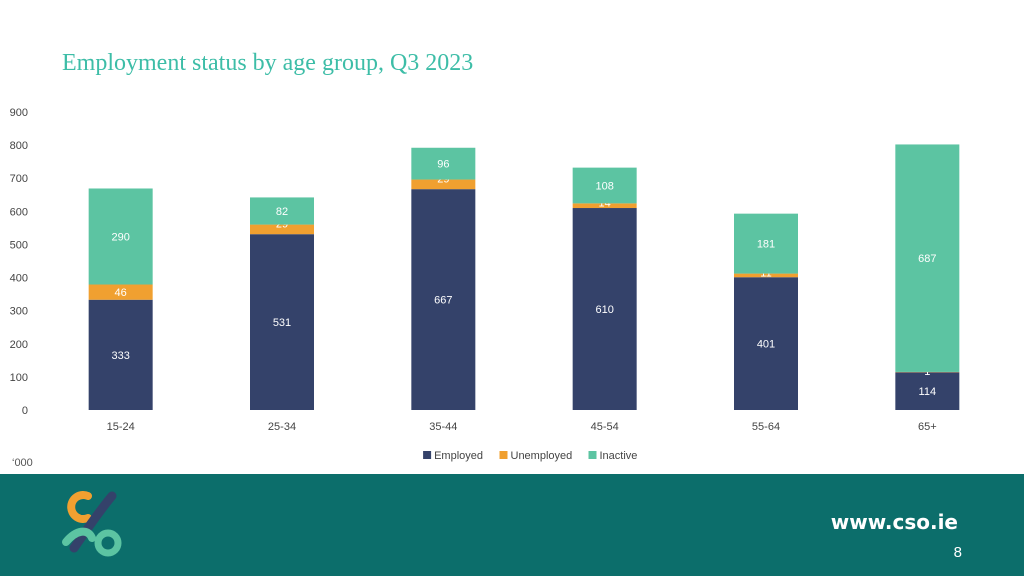 Image resolution: width=1024 pixels, height=576 pixels. What do you see at coordinates (22, 463) in the screenshot?
I see `unit-label: ‘000` at bounding box center [22, 463].